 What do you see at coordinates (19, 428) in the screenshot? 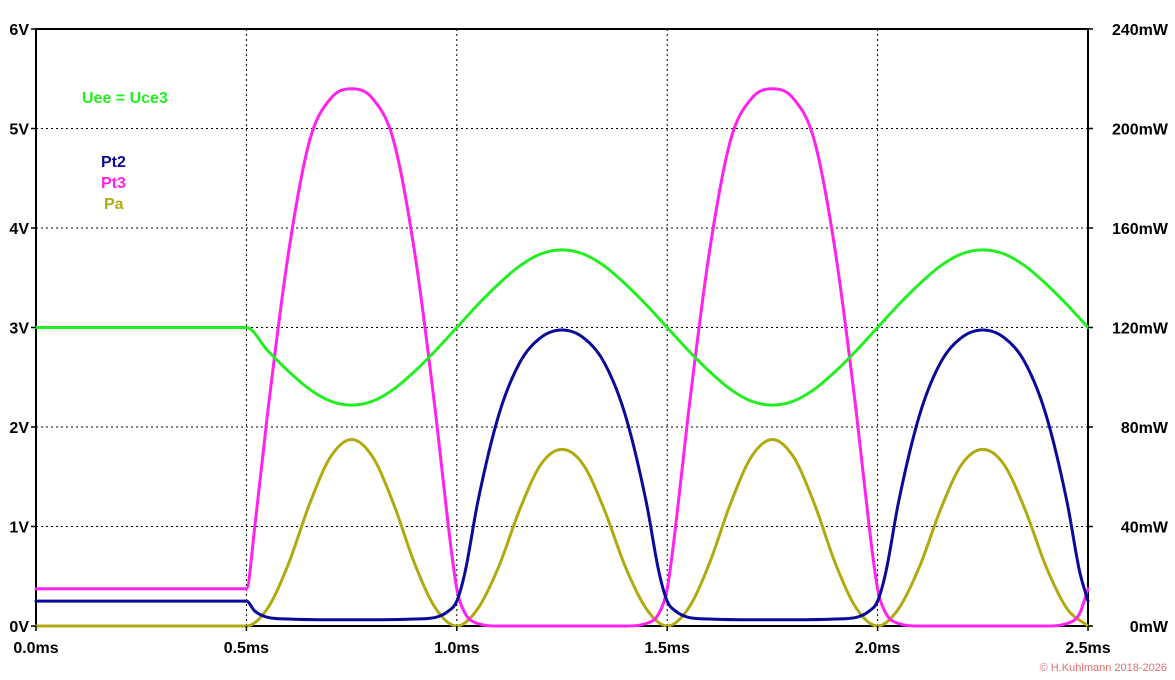
I see `y-left-tick-label: 2V` at bounding box center [19, 428].